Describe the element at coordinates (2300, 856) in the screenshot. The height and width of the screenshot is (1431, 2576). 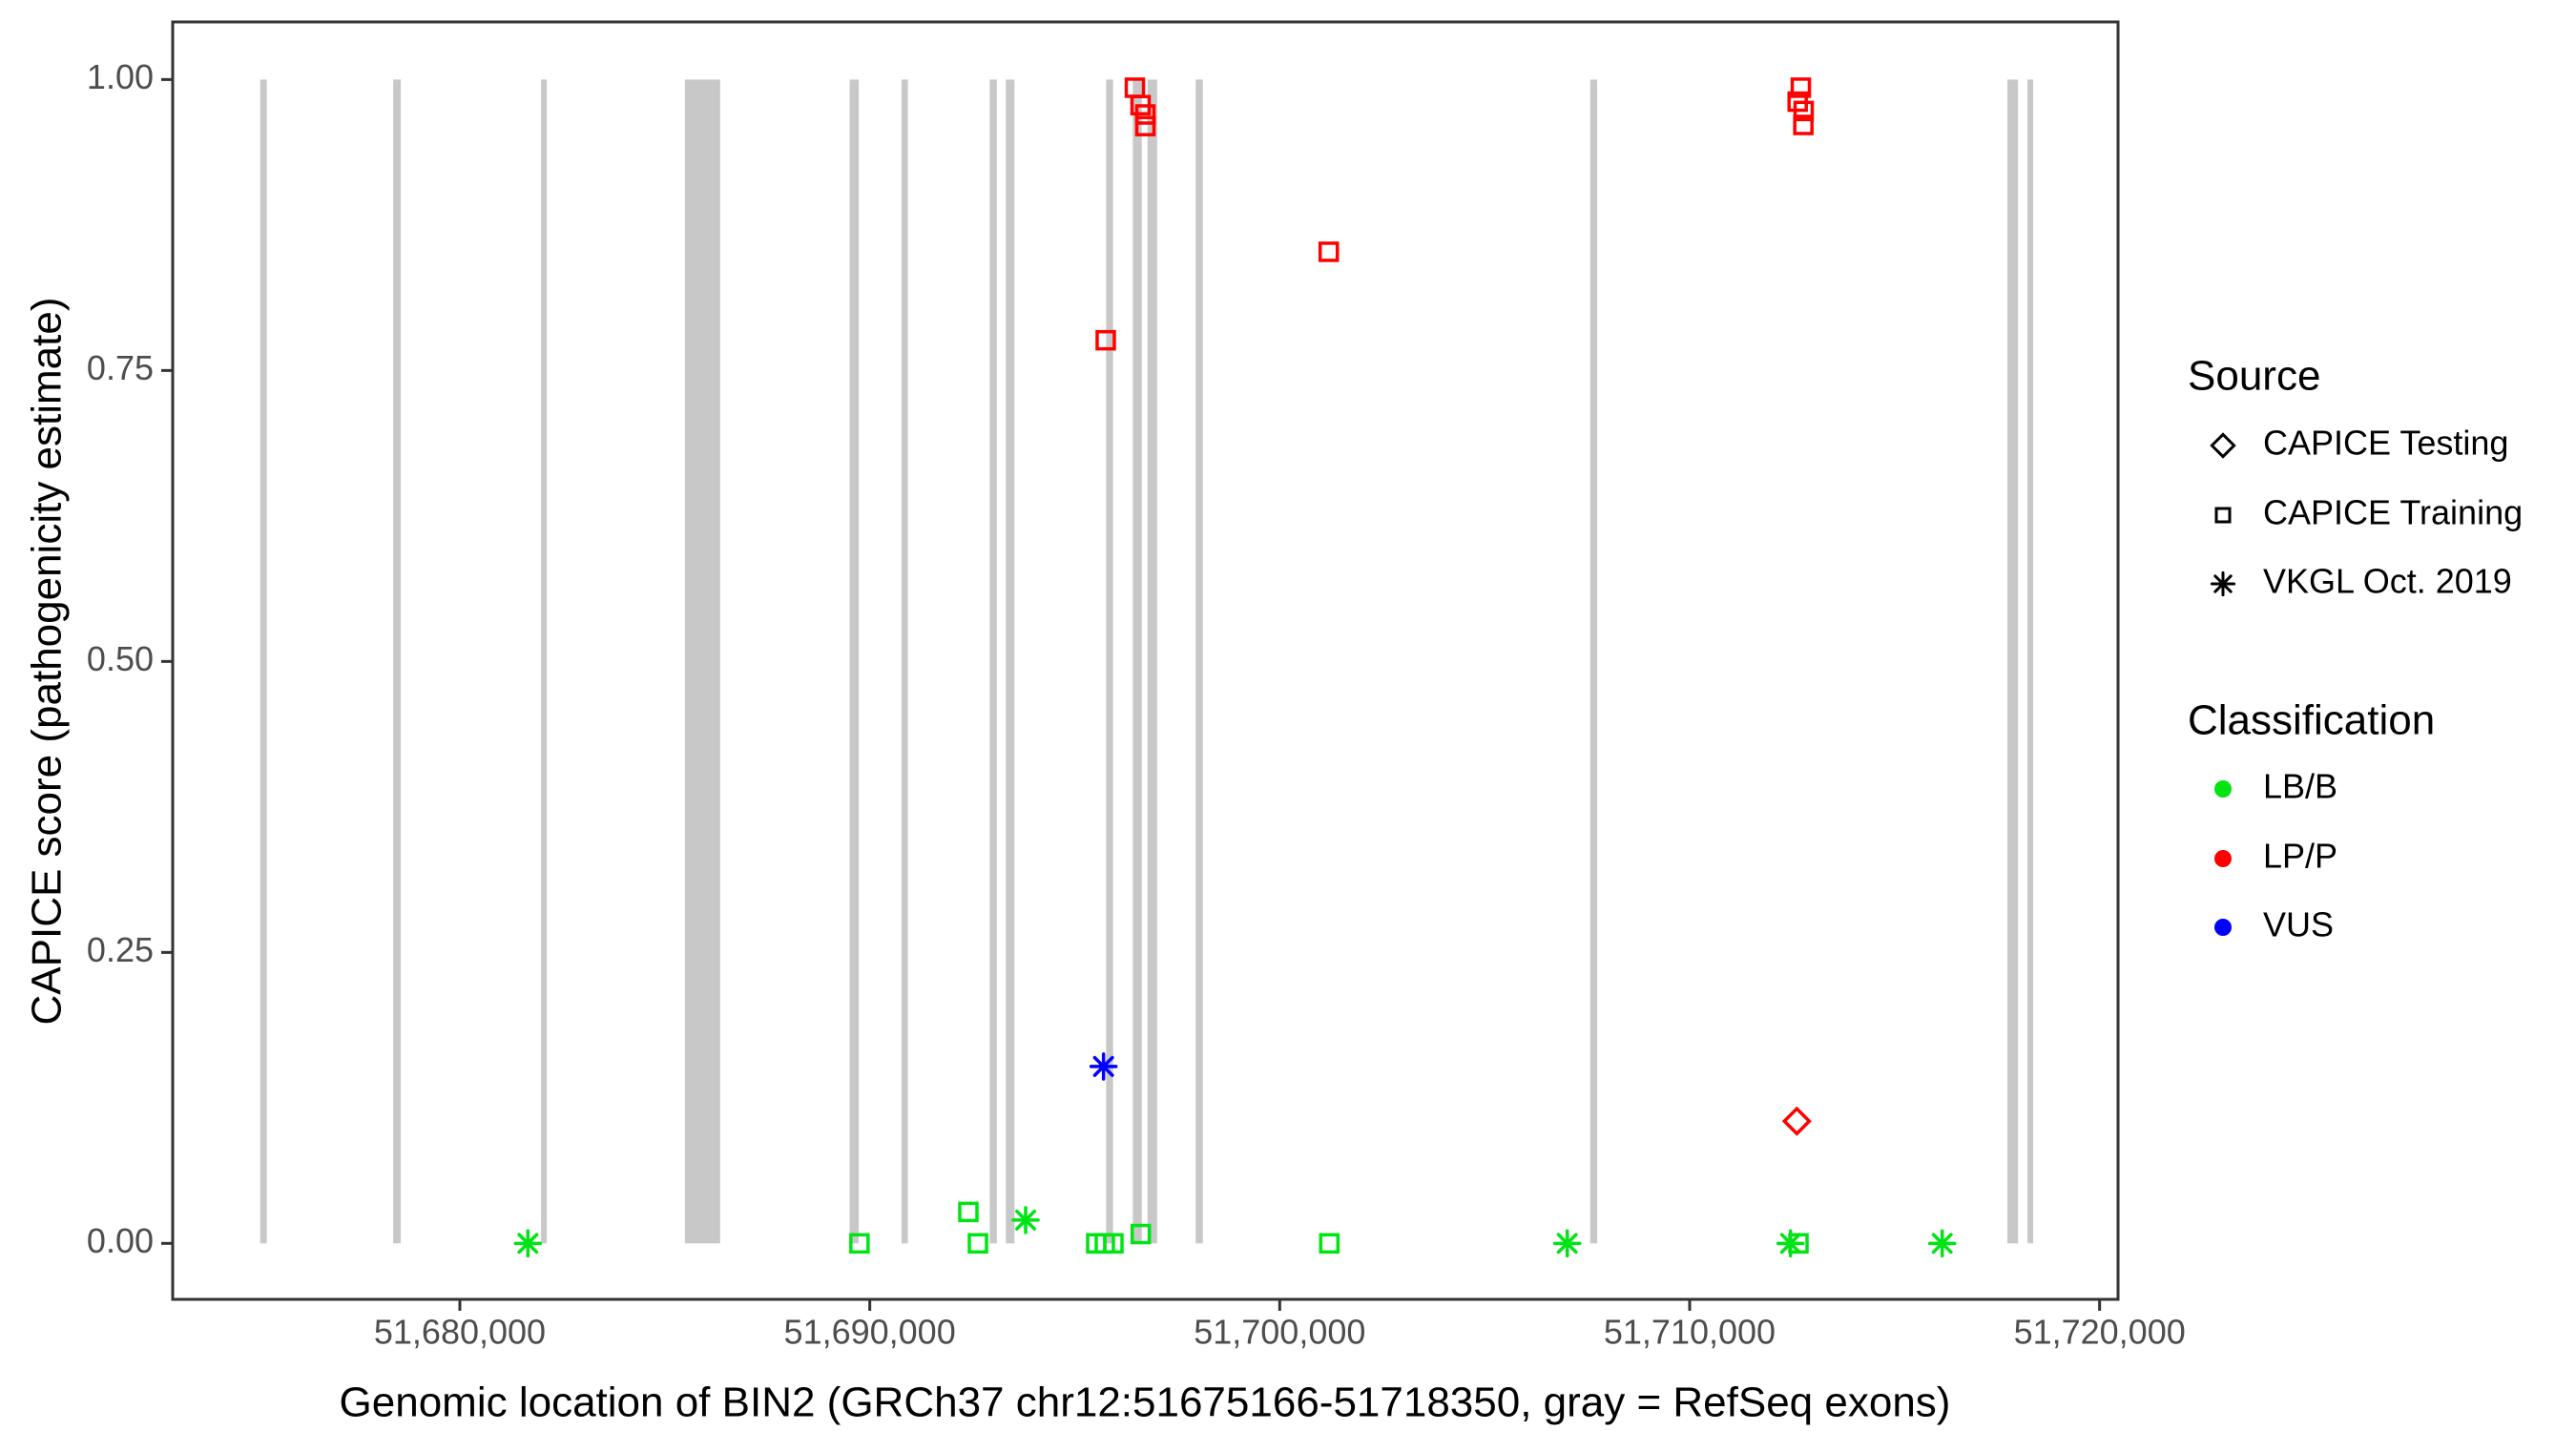
I see `legend-classification-item-label: LP/P` at that location.